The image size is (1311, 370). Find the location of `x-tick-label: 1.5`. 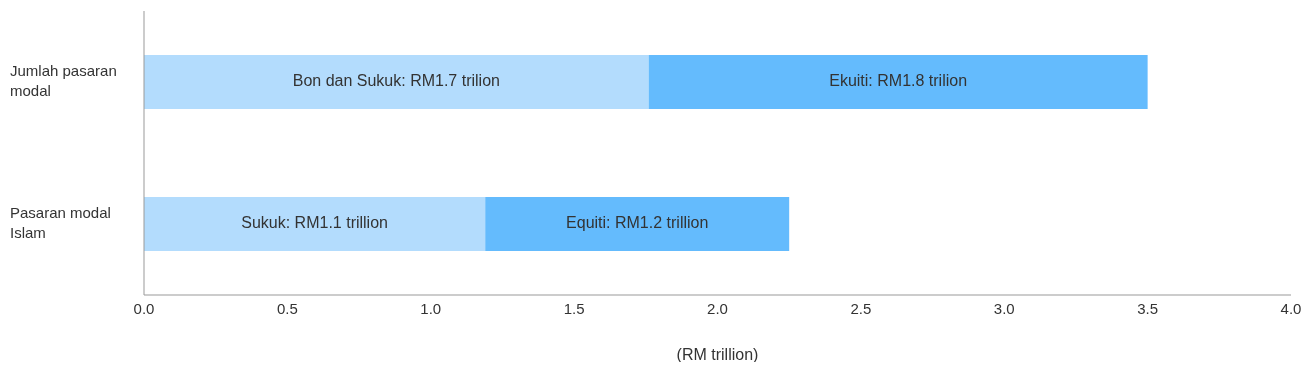

x-tick-label: 1.5 is located at coordinates (574, 308).